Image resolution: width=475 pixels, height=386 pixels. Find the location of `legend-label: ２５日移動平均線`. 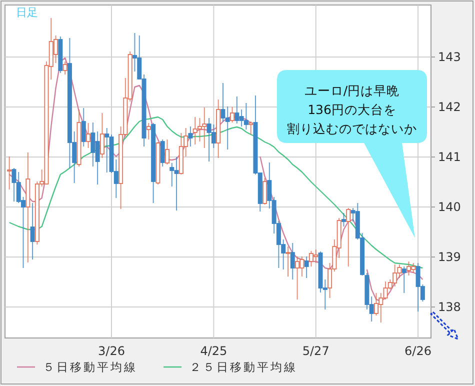

legend-label: ２５日移動平均線 is located at coordinates (244, 367).